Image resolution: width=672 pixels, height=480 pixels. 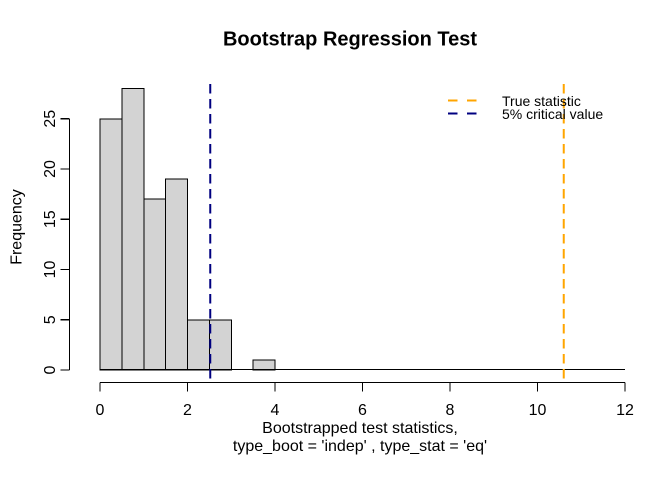 What do you see at coordinates (625, 410) in the screenshot?
I see `x-tick-label: 12` at bounding box center [625, 410].